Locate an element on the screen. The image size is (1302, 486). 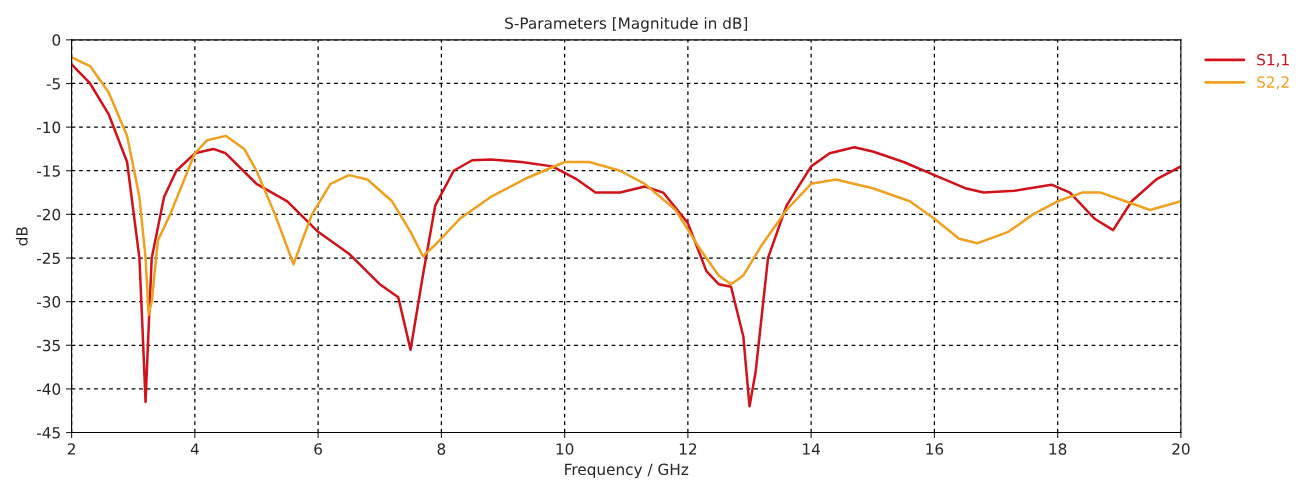
y-tick-label: -25 is located at coordinates (48, 258).